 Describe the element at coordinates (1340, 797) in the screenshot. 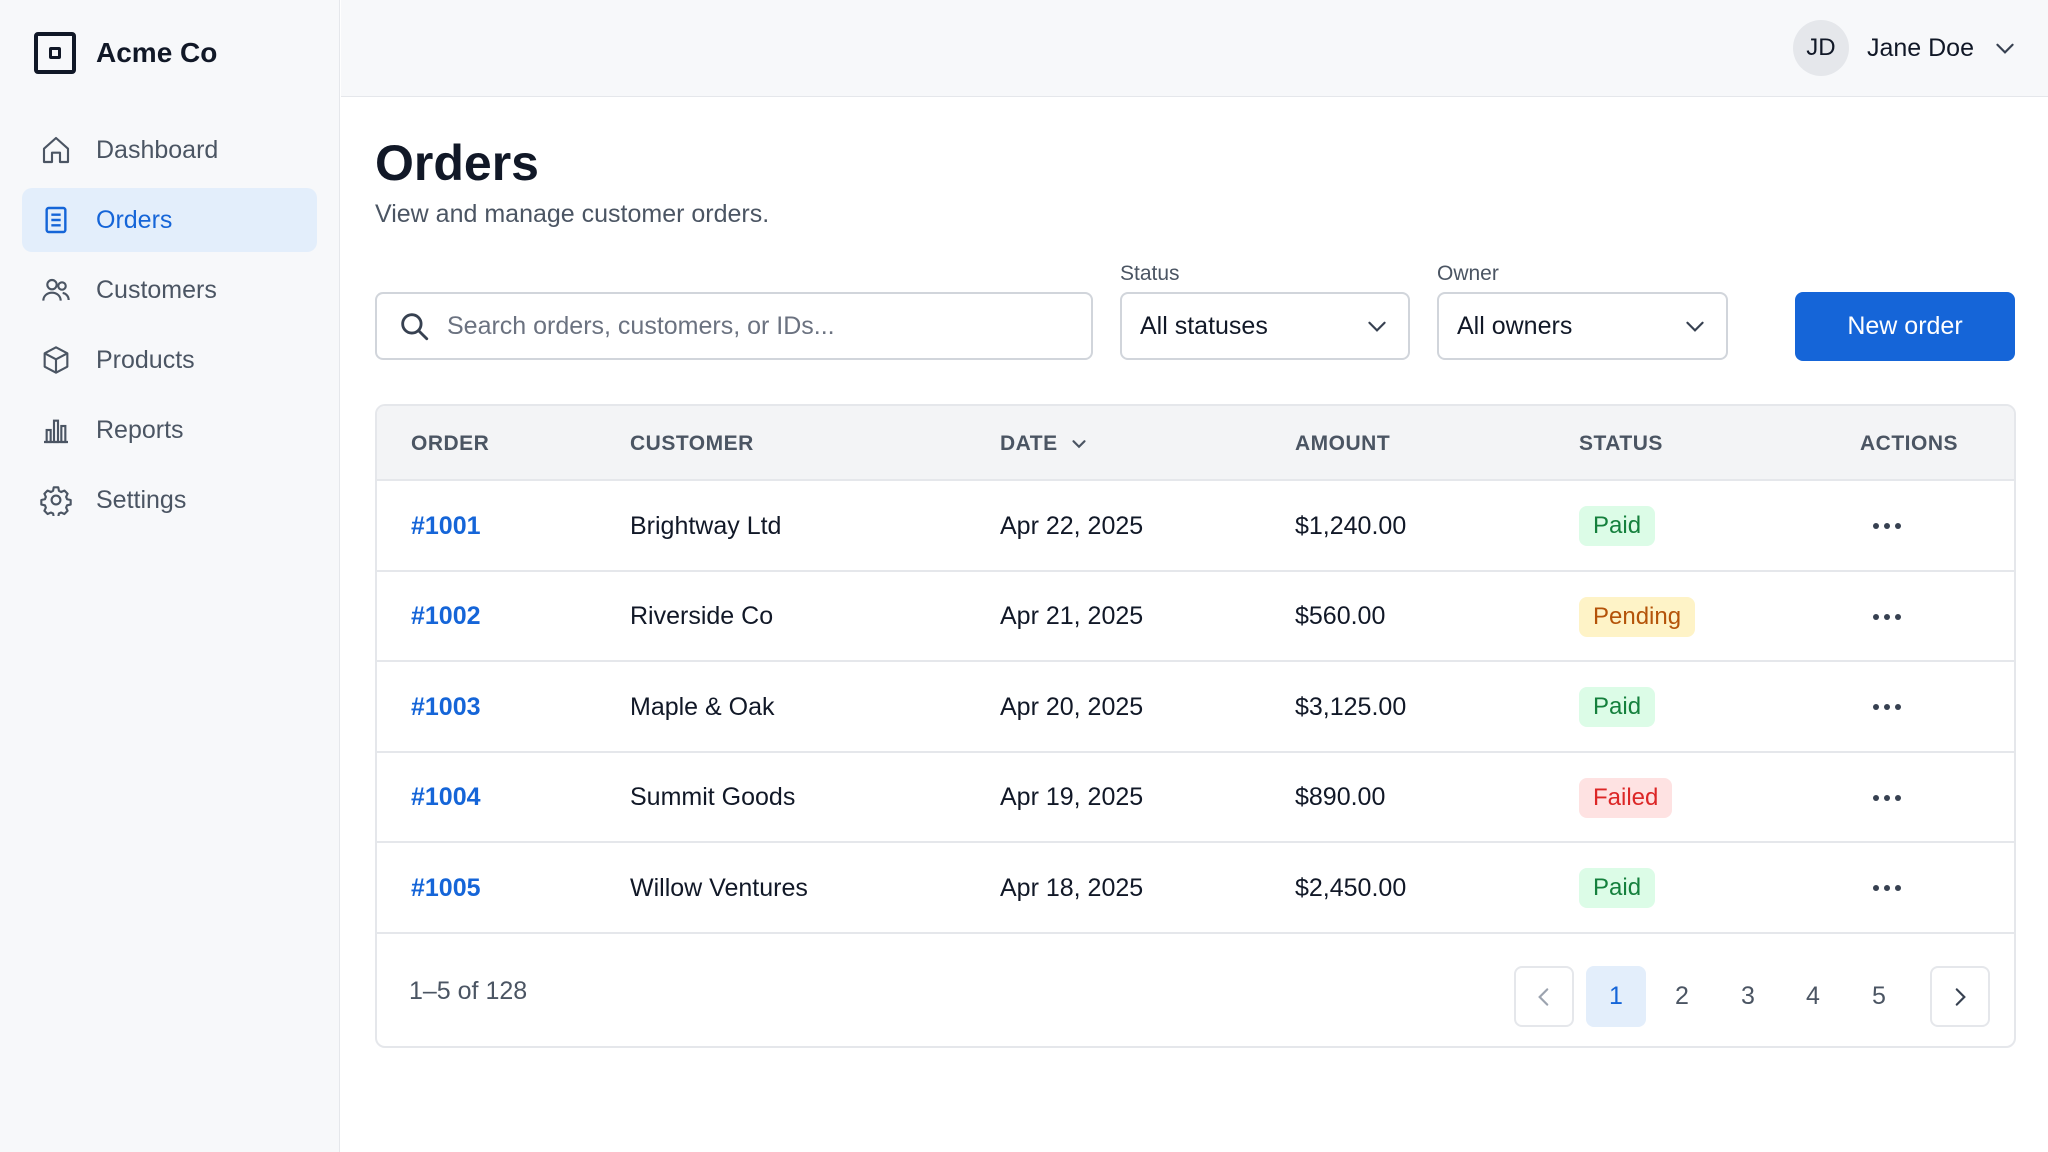

I see `amount-cell: $890.00` at that location.